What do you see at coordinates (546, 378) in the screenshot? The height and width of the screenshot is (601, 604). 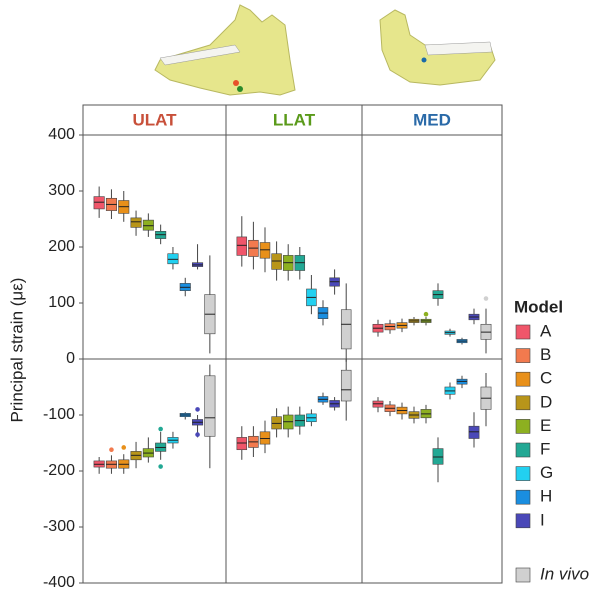 I see `legend-label: C` at bounding box center [546, 378].